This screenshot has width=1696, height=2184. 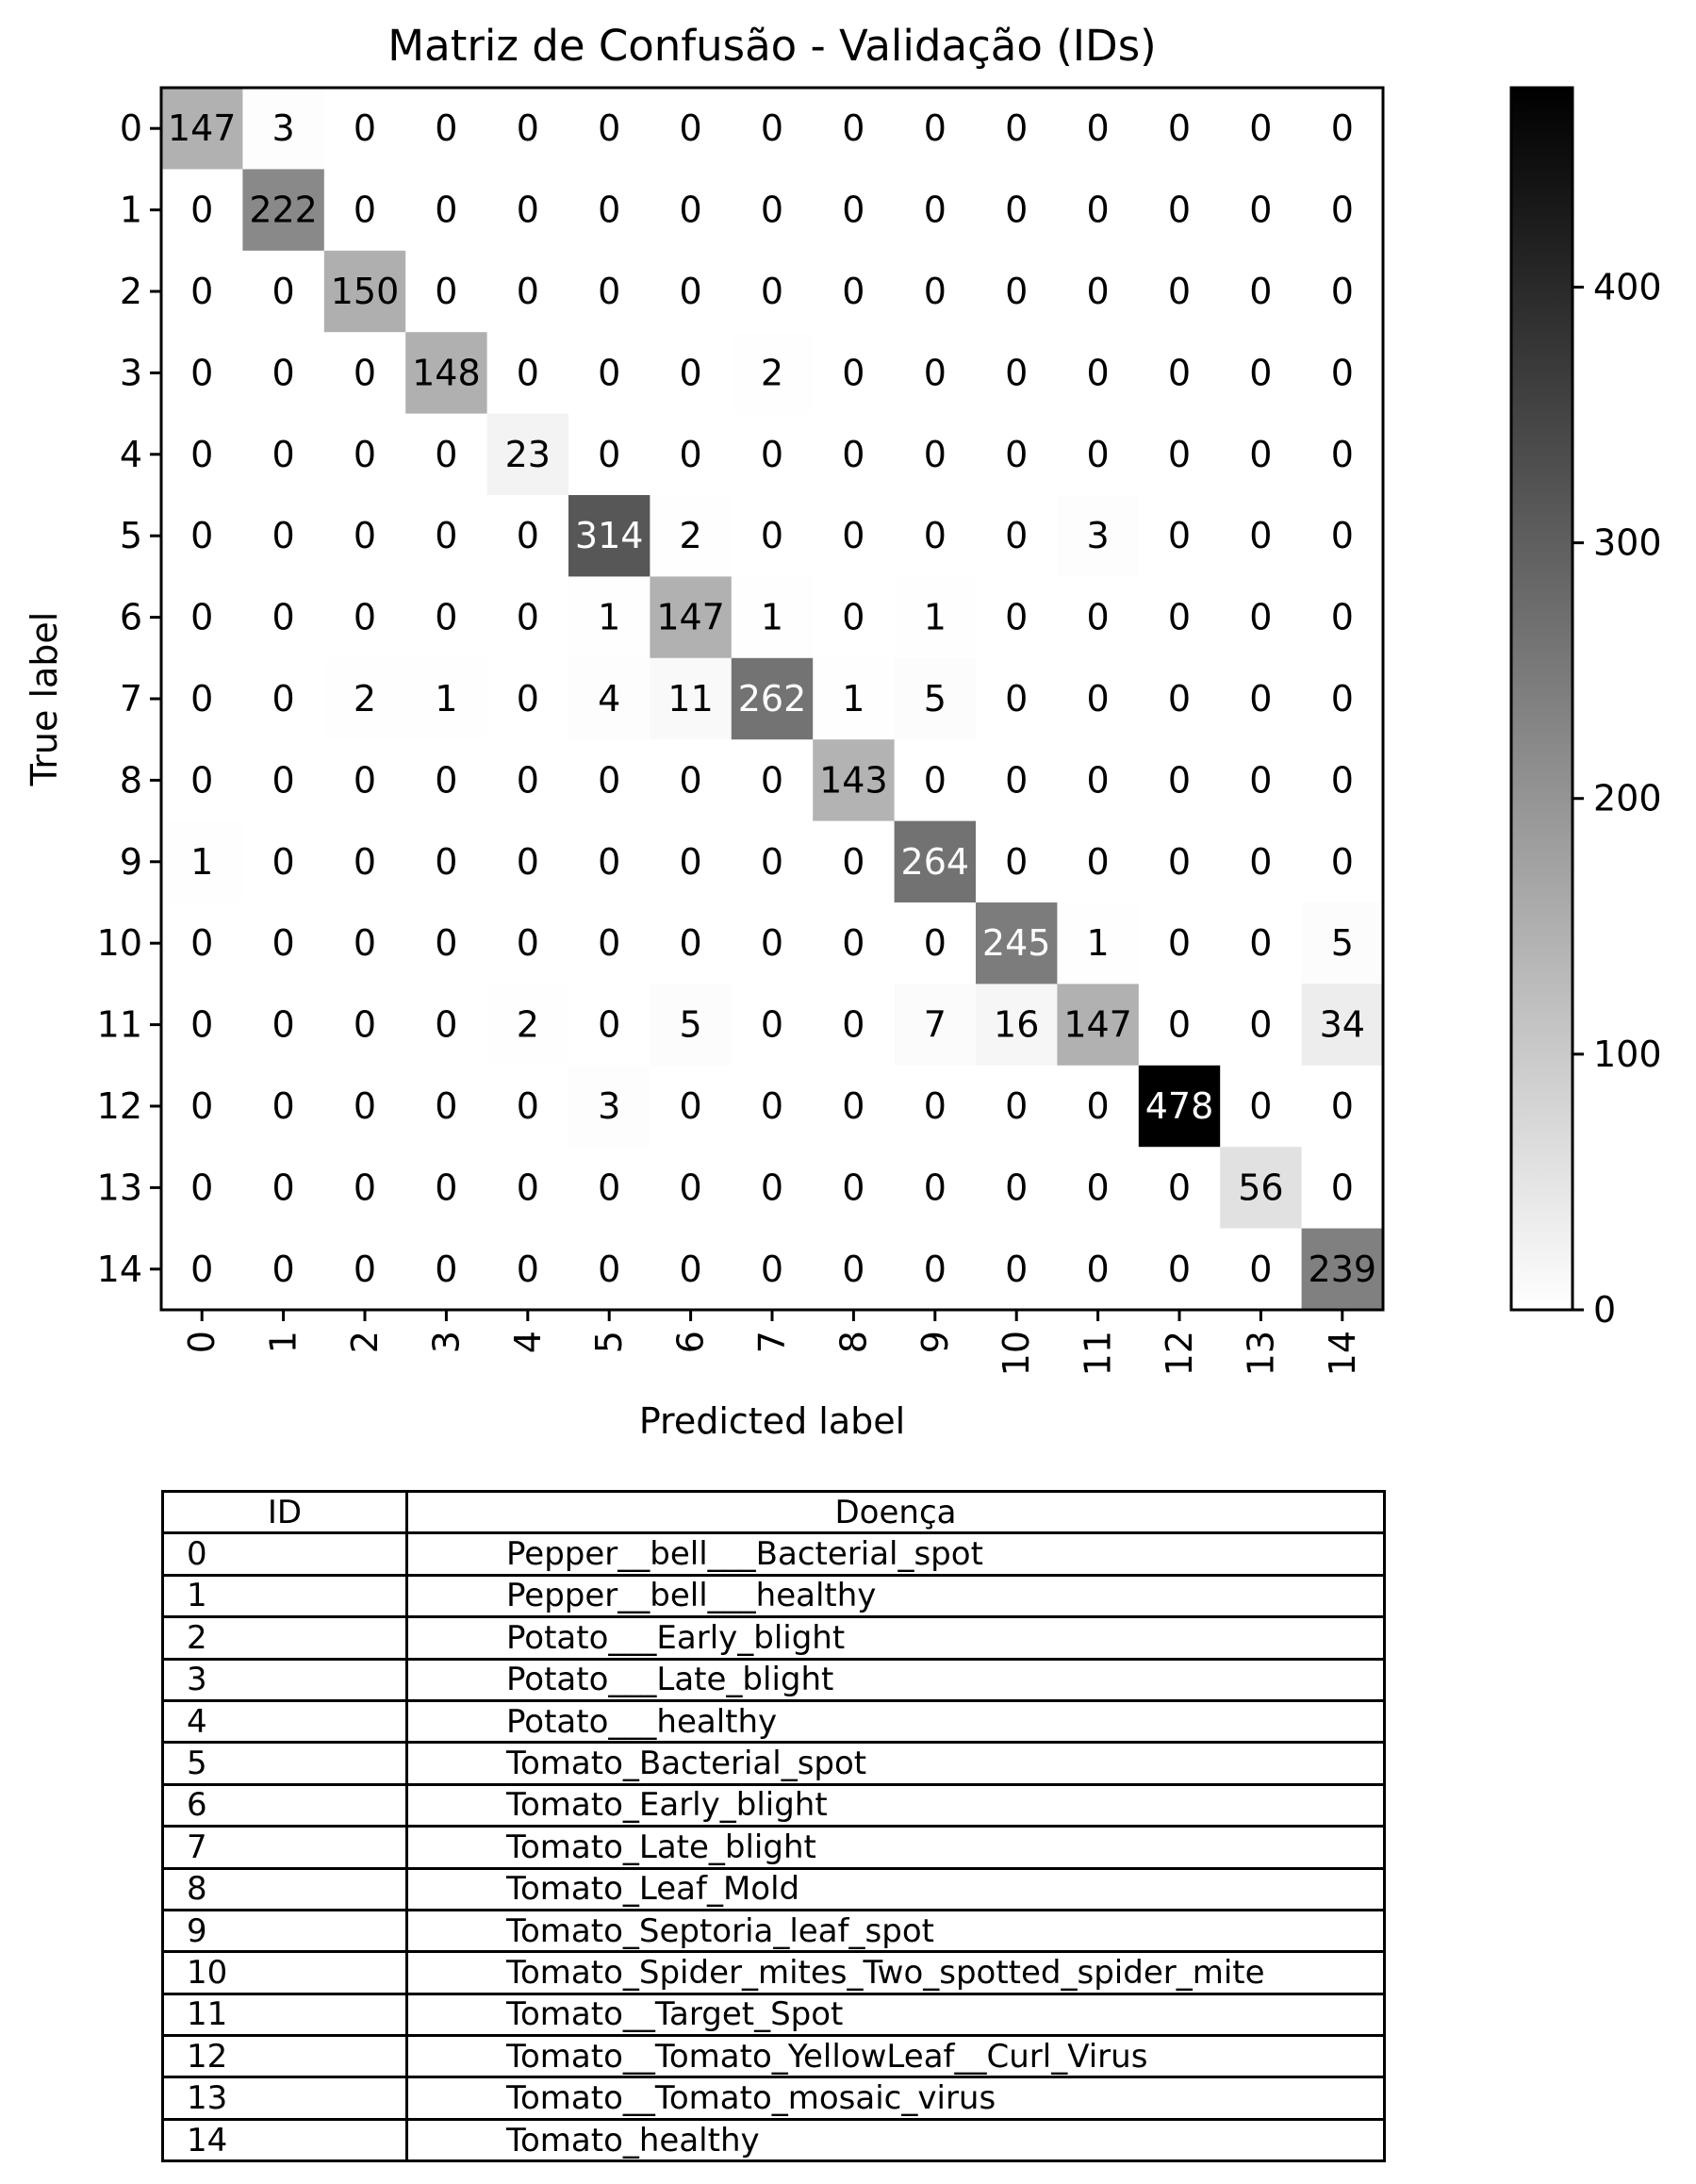 What do you see at coordinates (284, 2056) in the screenshot?
I see `table-cell-id: 12` at bounding box center [284, 2056].